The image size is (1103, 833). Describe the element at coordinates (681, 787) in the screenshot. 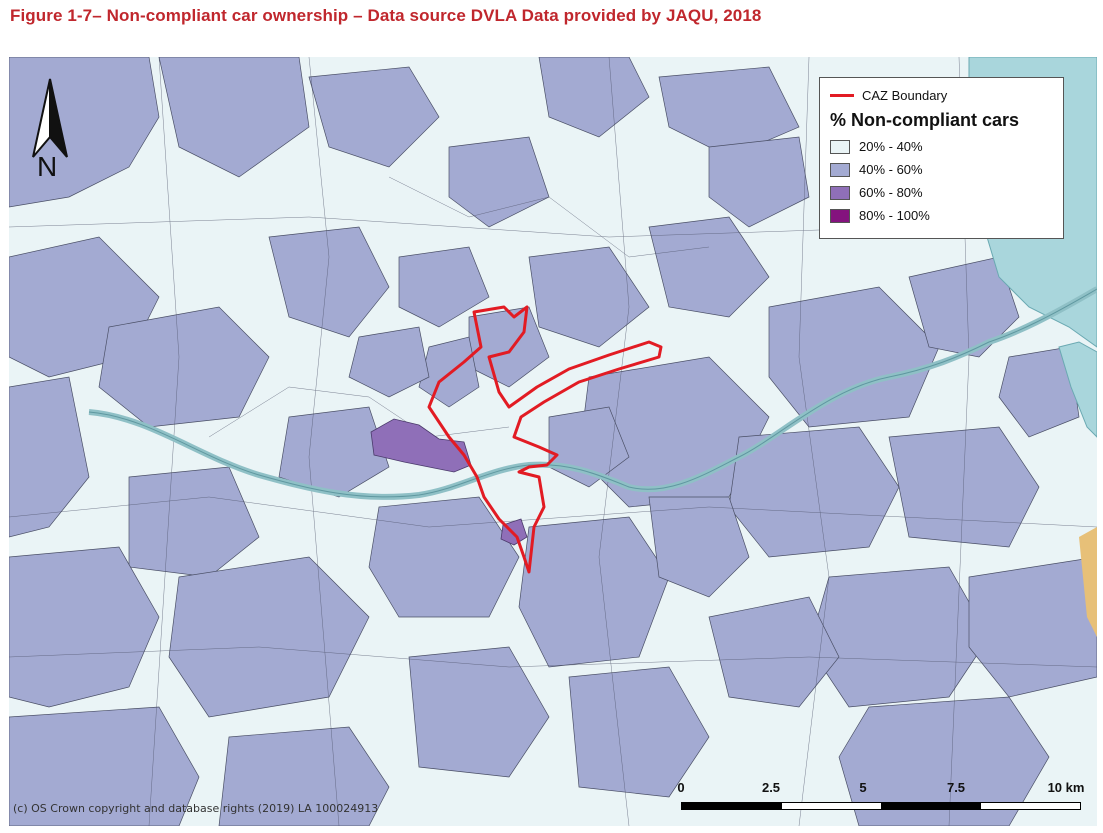

I see `scale-label: 0` at that location.